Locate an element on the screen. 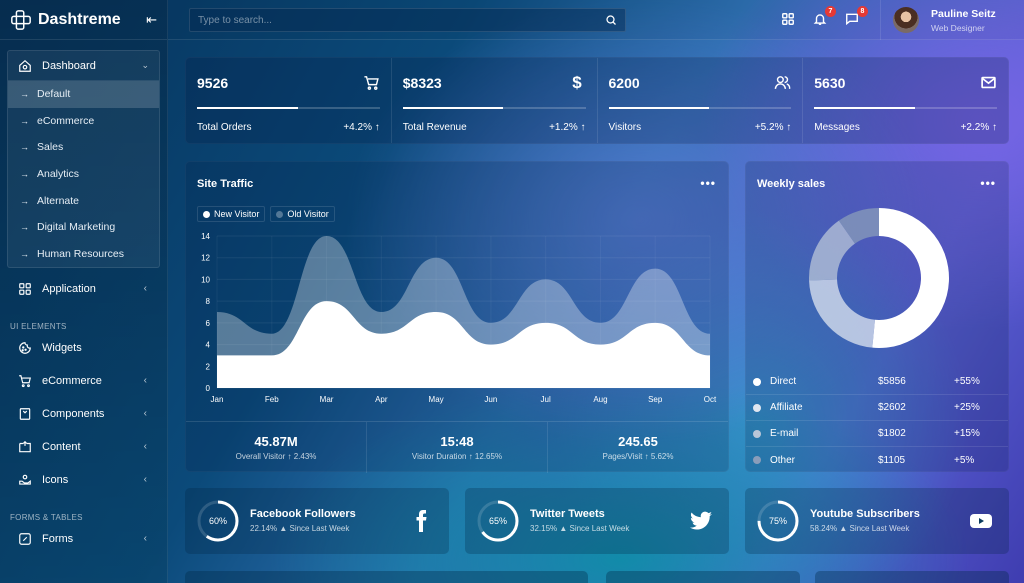  user-menu: Pauline Seitz Web Designer is located at coordinates (952, 20).